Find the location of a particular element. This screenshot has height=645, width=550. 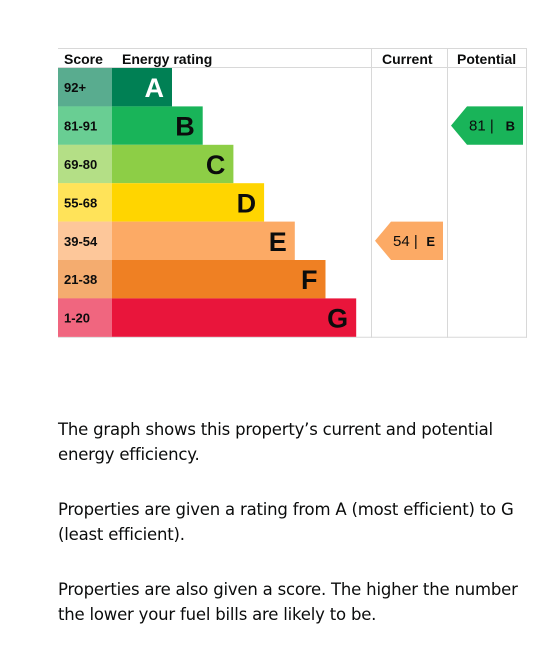

current-pointer-score: 54 | is located at coordinates (405, 241).